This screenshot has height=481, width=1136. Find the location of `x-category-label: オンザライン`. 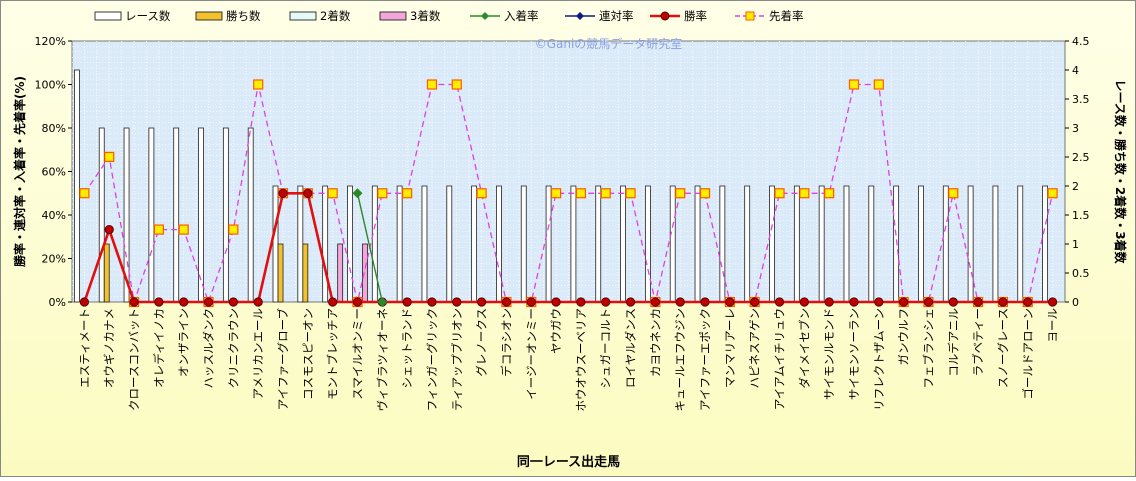

x-category-label: オンザライン is located at coordinates (184, 342).